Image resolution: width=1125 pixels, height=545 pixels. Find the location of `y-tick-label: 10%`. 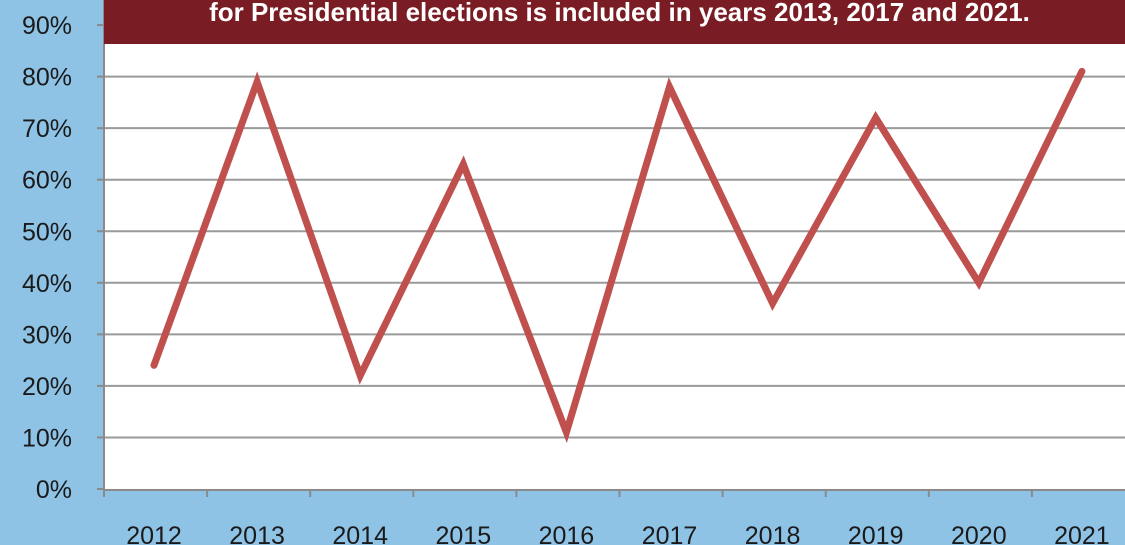

y-tick-label: 10% is located at coordinates (47, 438).